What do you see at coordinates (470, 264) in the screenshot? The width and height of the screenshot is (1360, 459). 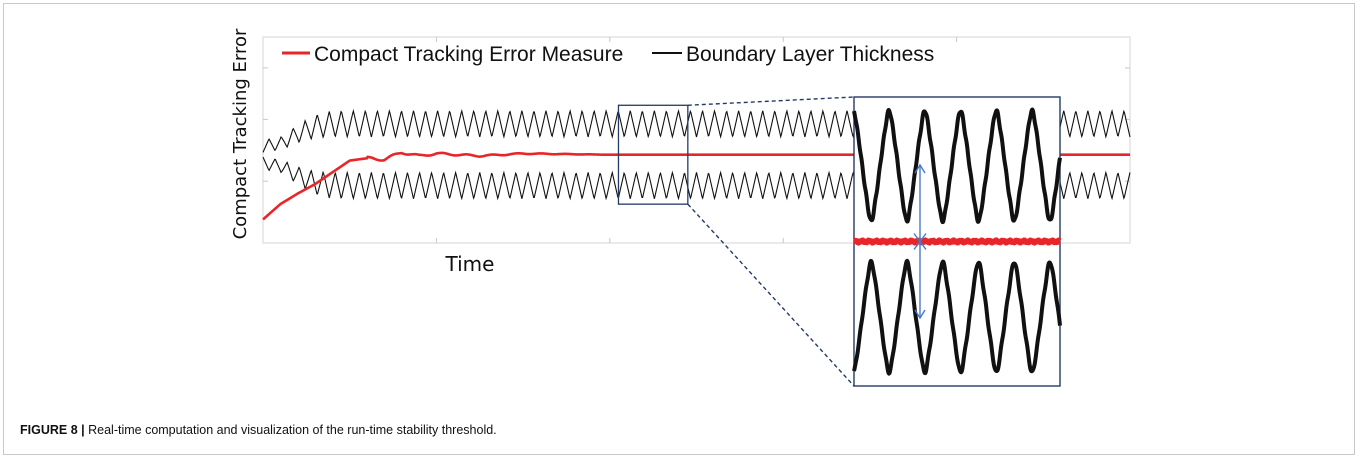 I see `x-axis-label: Time` at bounding box center [470, 264].